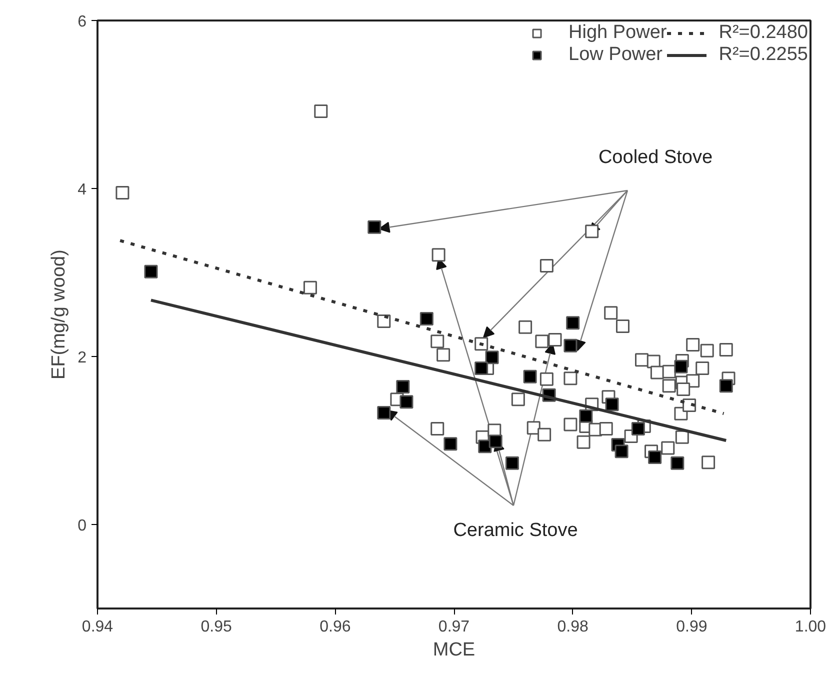  What do you see at coordinates (82, 526) in the screenshot?
I see `y-tick-label: 0` at bounding box center [82, 526].